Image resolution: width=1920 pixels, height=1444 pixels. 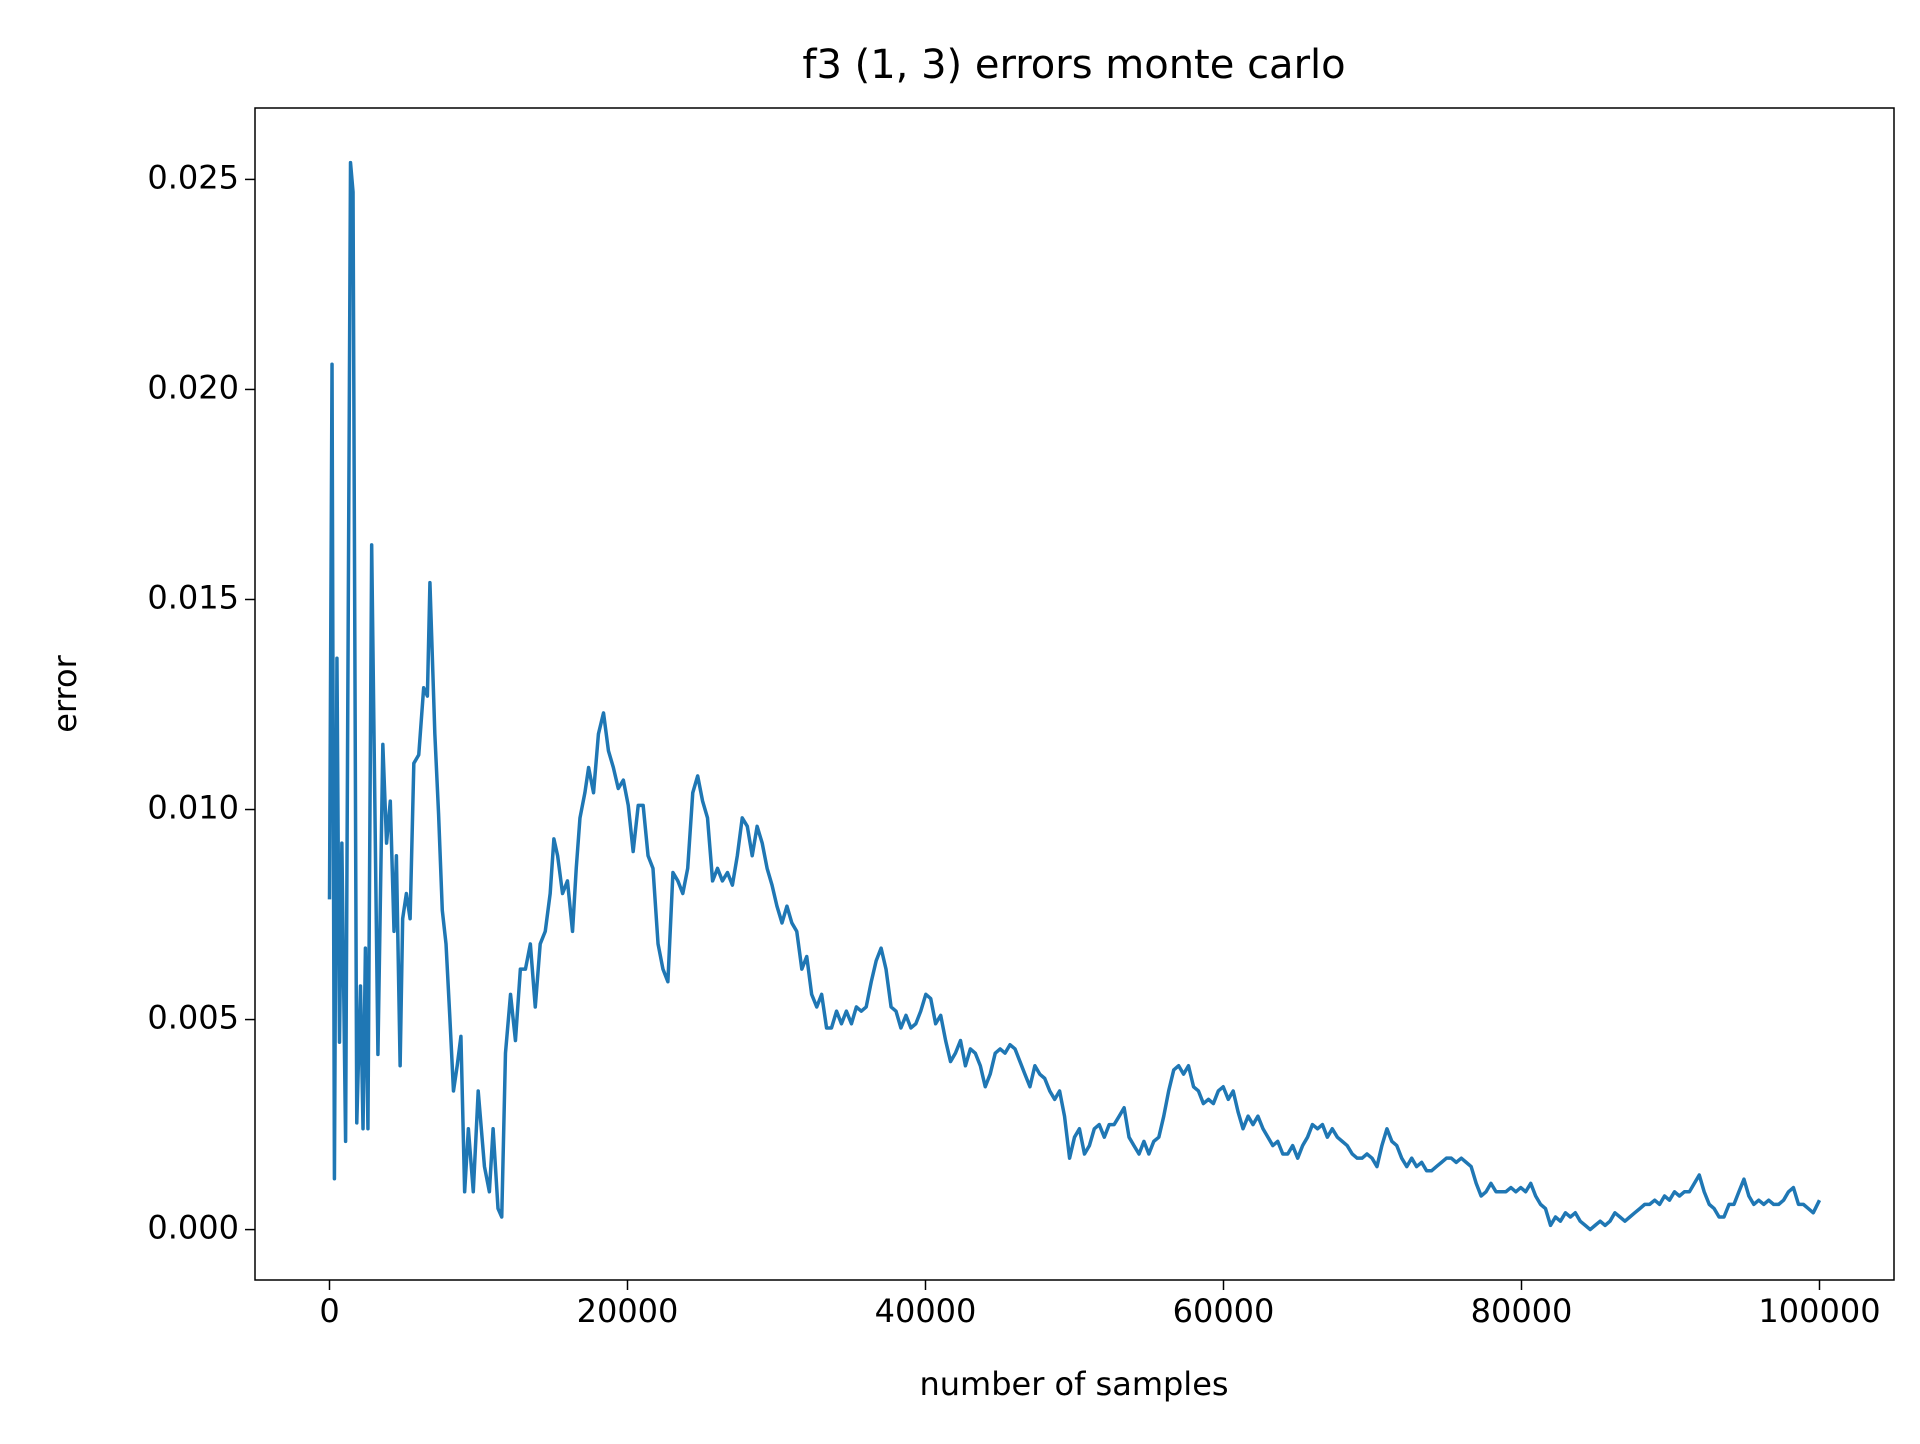 What do you see at coordinates (193, 597) in the screenshot?
I see `y-tick-label: 0.015` at bounding box center [193, 597].